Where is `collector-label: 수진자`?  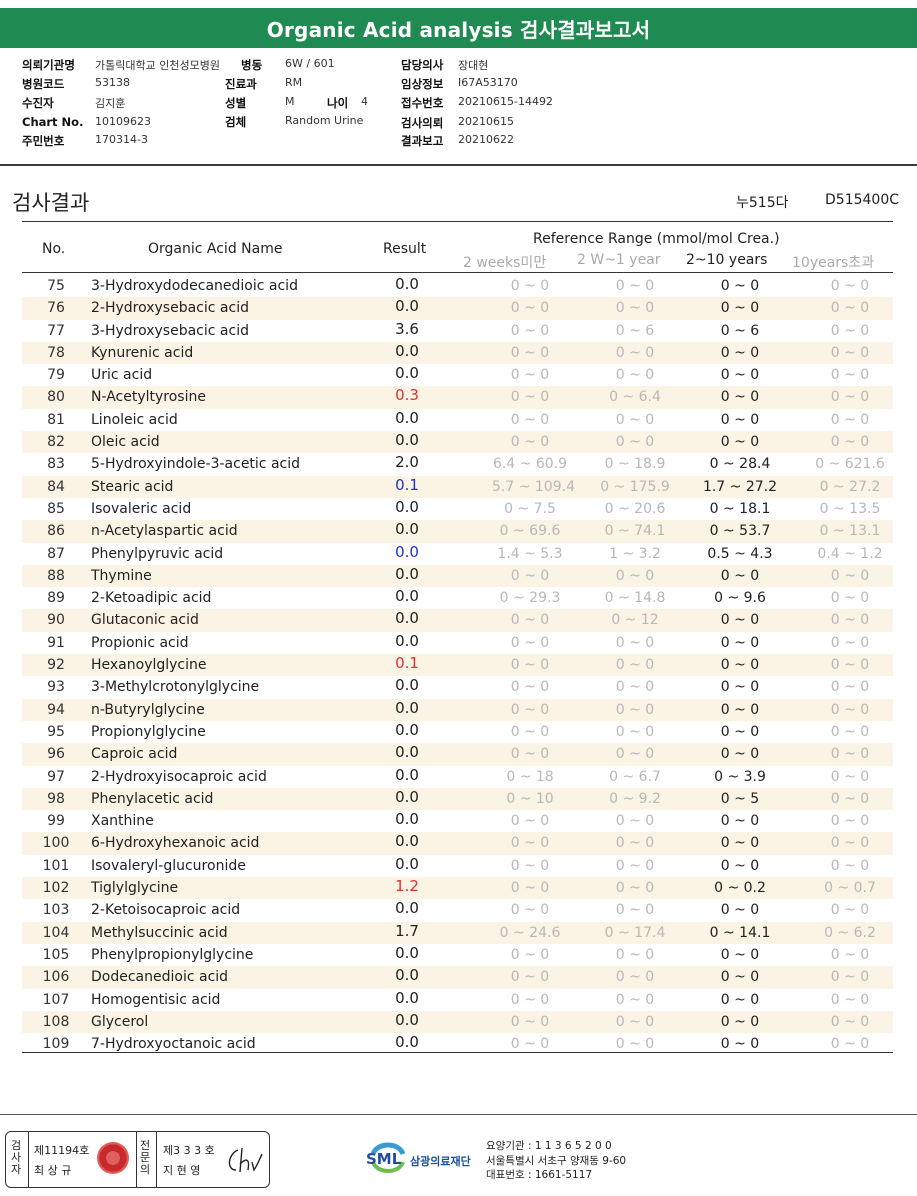
collector-label: 수진자 is located at coordinates (38, 103).